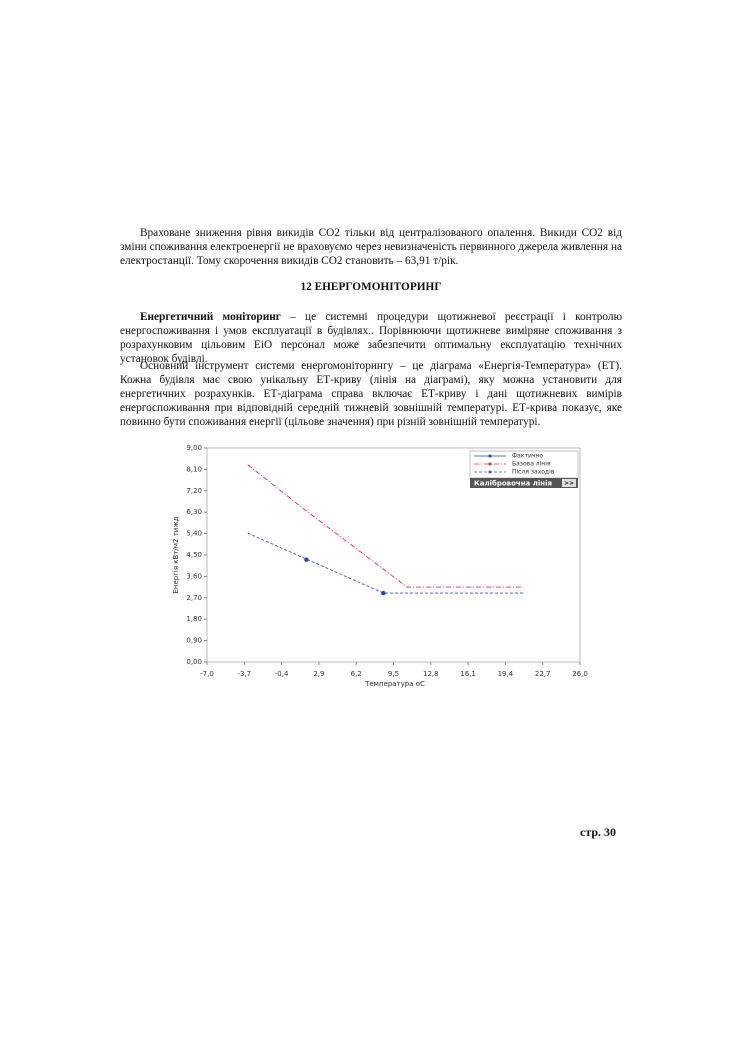 This screenshot has height=1050, width=742. Describe the element at coordinates (194, 469) in the screenshot. I see `y-tick-label: 8,10` at that location.